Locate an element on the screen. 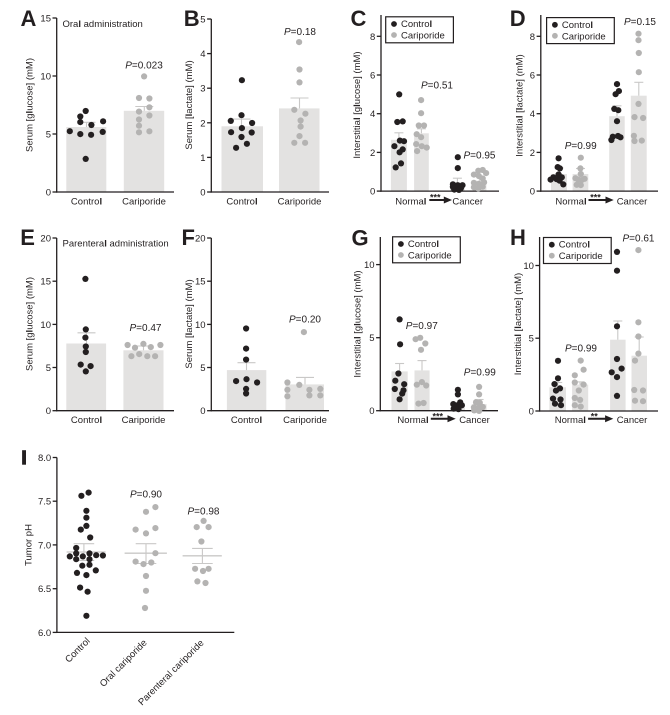  svg-text: F is located at coordinates (188, 237).